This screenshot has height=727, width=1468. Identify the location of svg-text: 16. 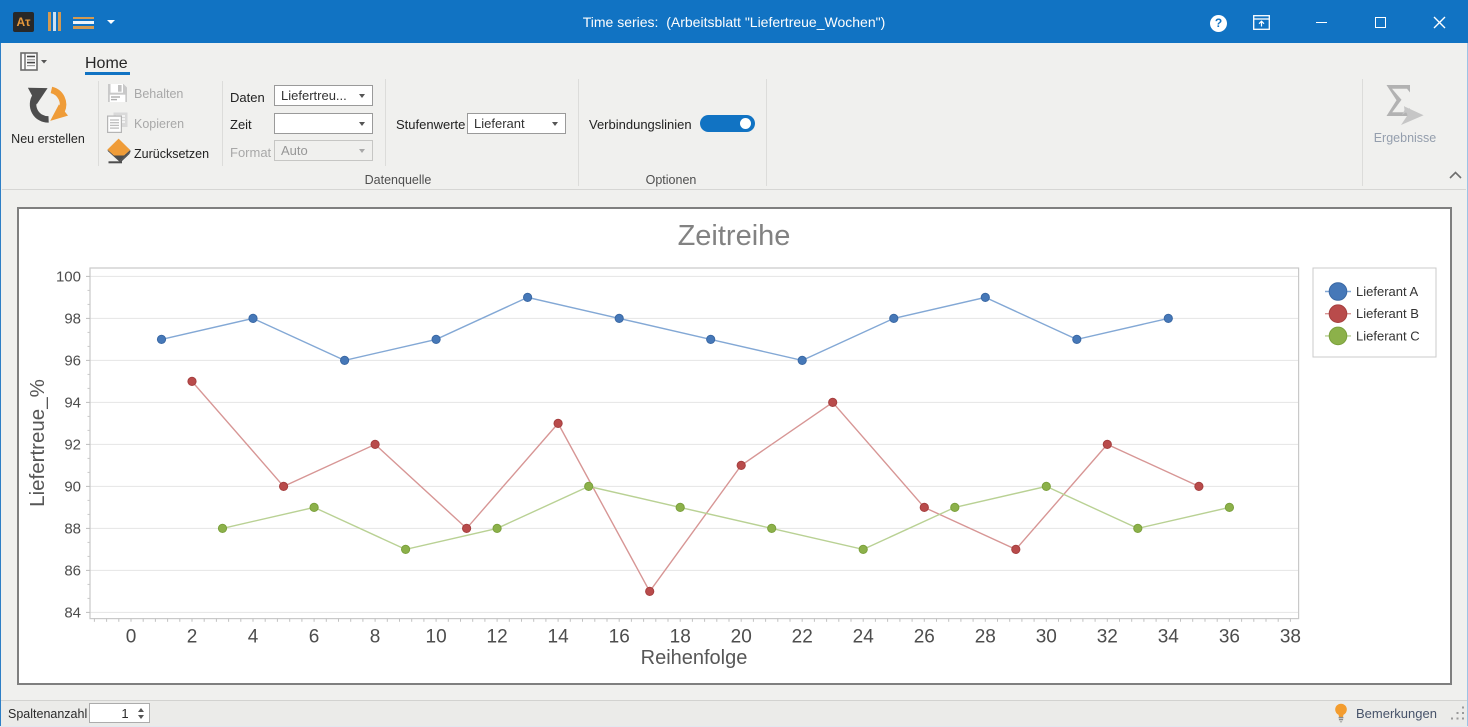
(619, 637).